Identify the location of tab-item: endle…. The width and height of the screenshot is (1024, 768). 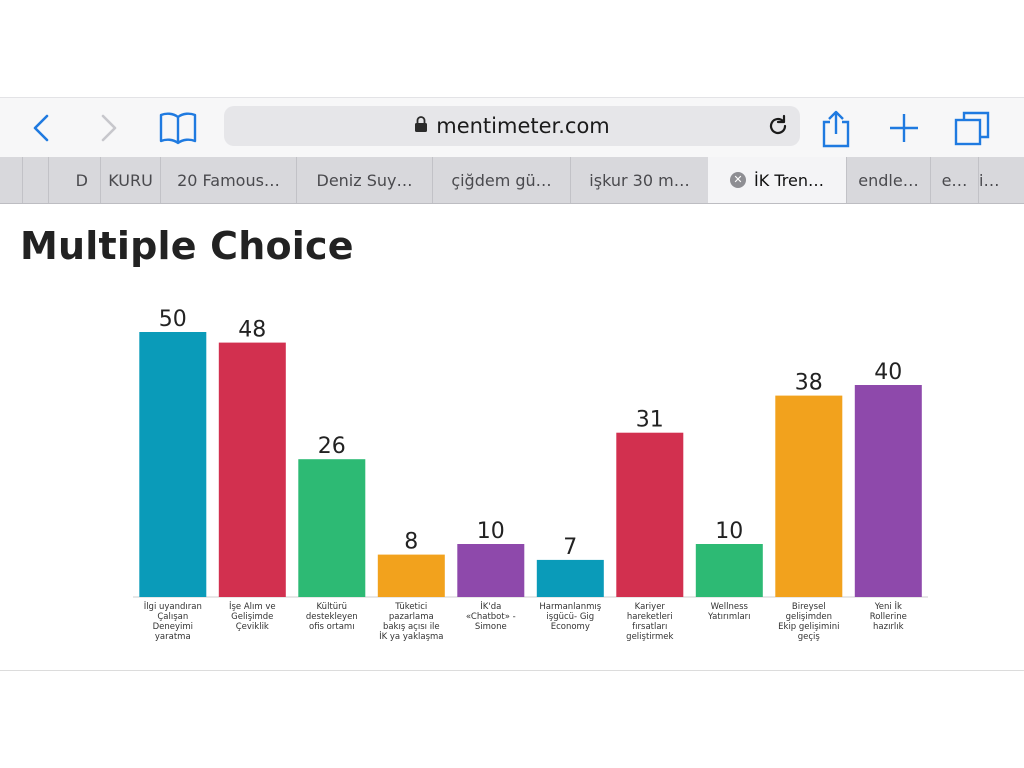
(888, 180).